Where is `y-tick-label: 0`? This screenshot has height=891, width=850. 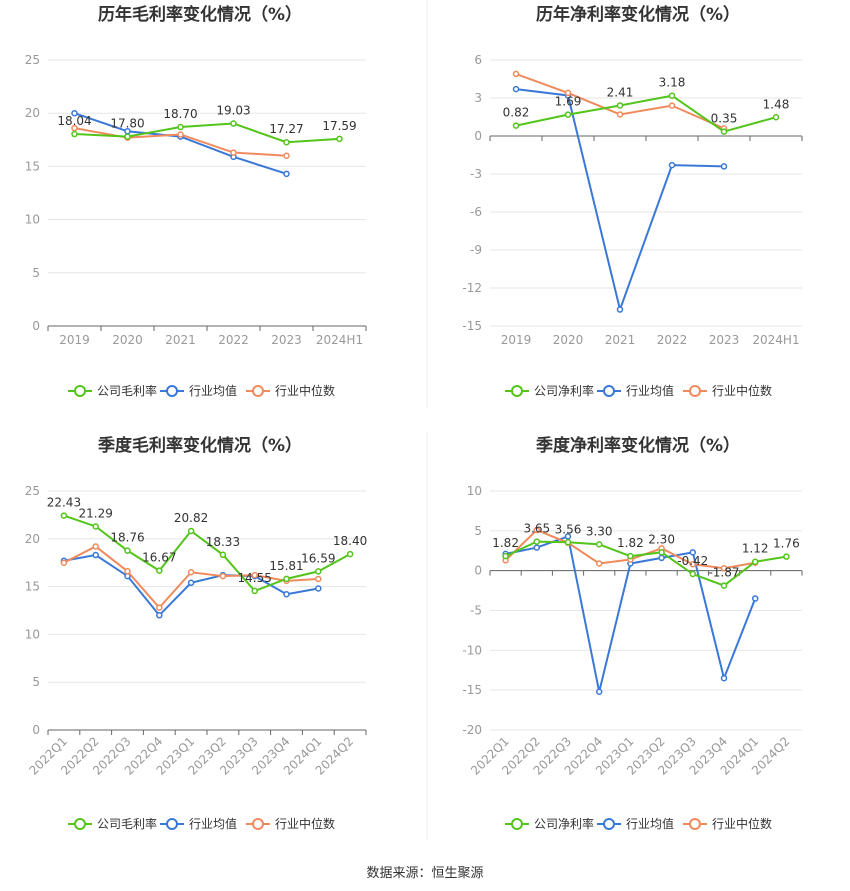 y-tick-label: 0 is located at coordinates (478, 136).